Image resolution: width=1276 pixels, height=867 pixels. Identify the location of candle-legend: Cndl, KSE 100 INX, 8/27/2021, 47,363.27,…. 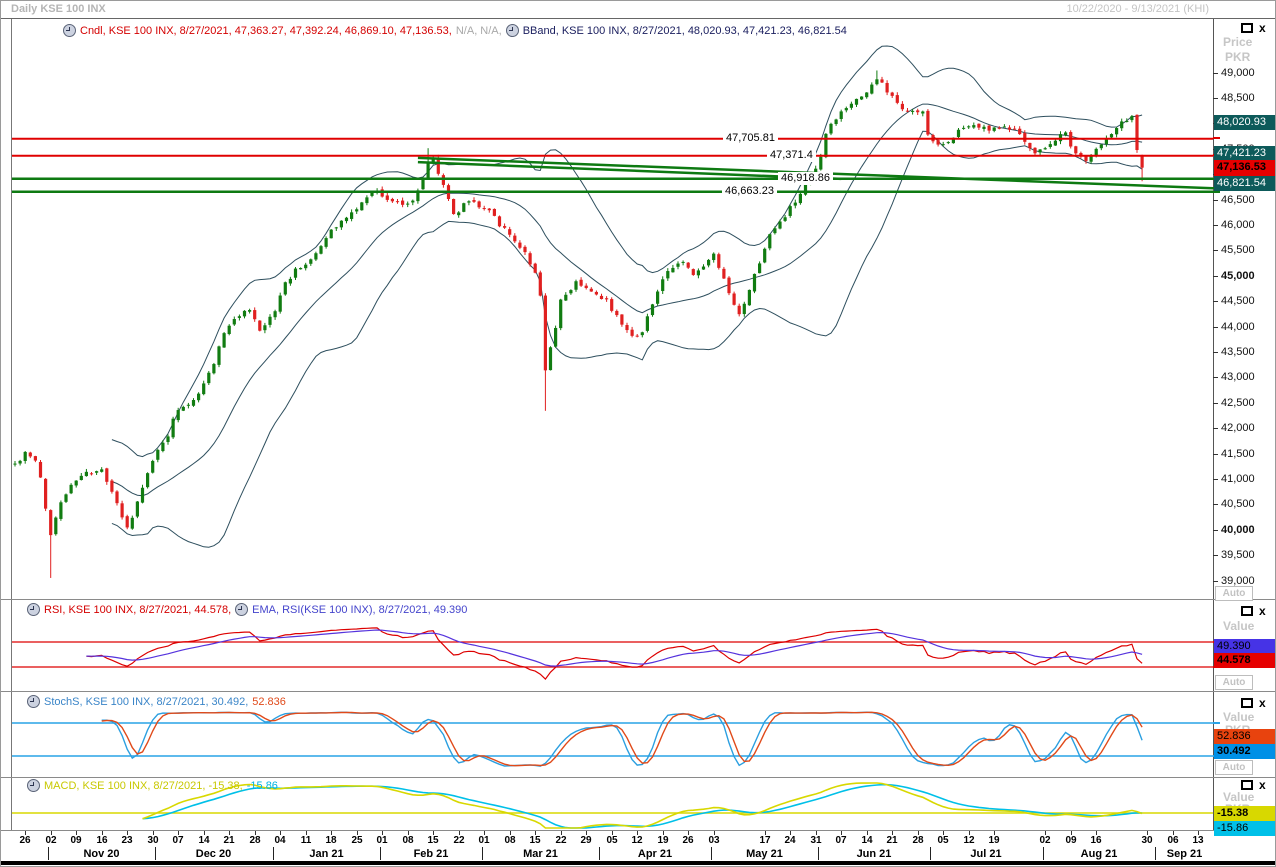
(266, 30).